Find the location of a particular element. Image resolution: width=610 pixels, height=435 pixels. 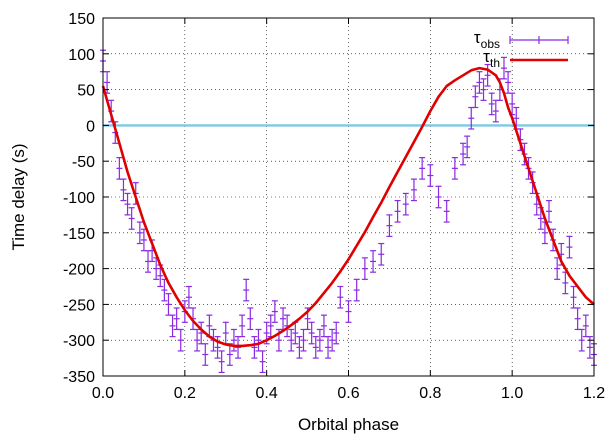

legend-label-observed: τobs is located at coordinates (487, 39).